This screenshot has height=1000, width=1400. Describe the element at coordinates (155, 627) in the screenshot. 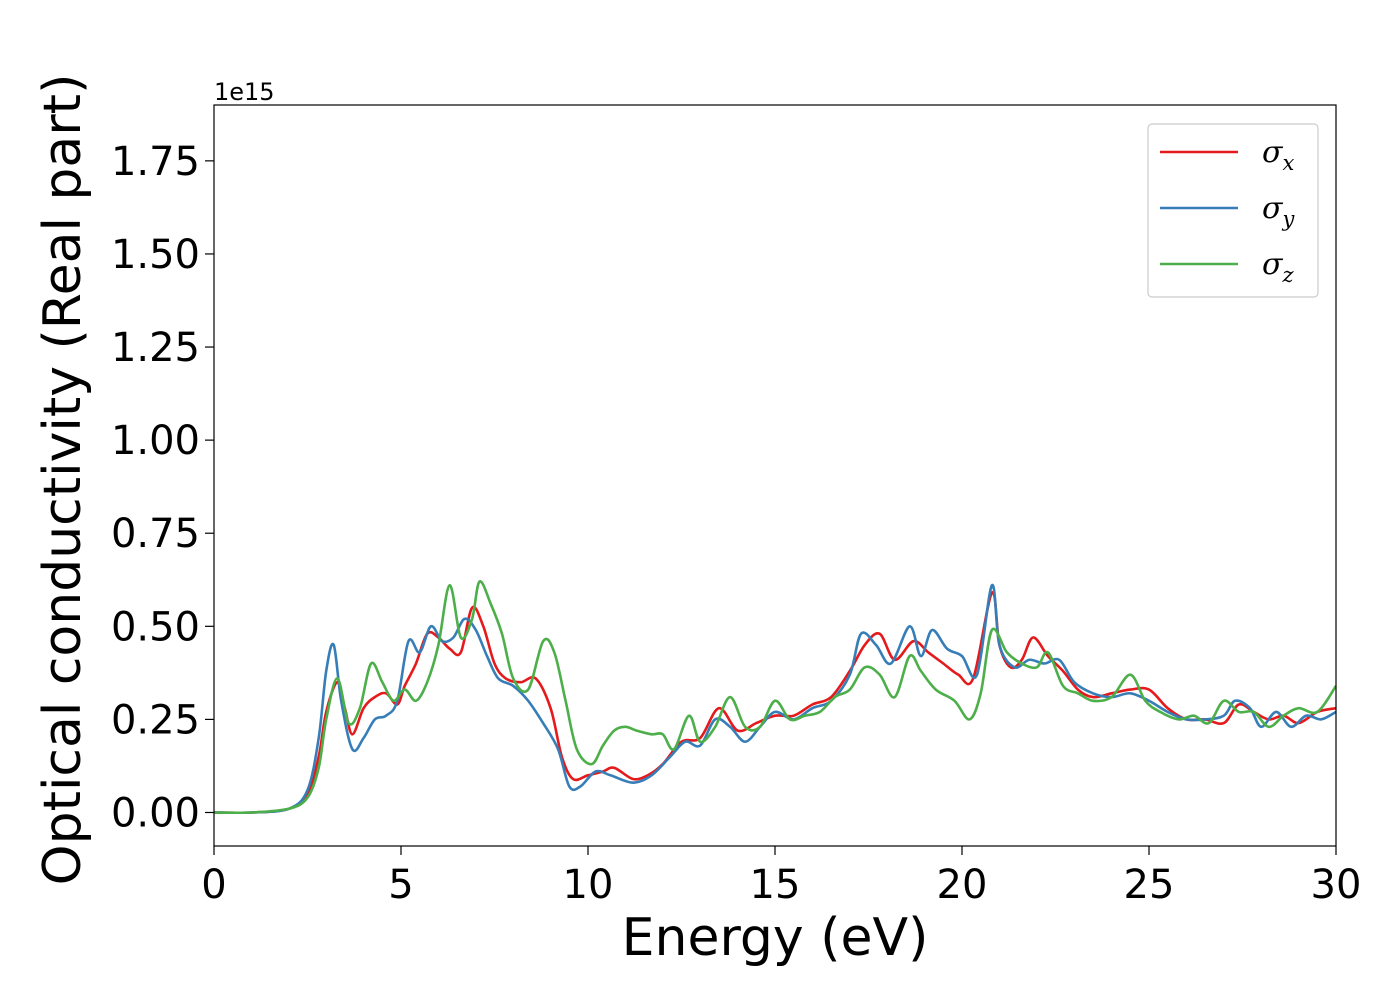

I see `y-tick-label: 0.50` at that location.